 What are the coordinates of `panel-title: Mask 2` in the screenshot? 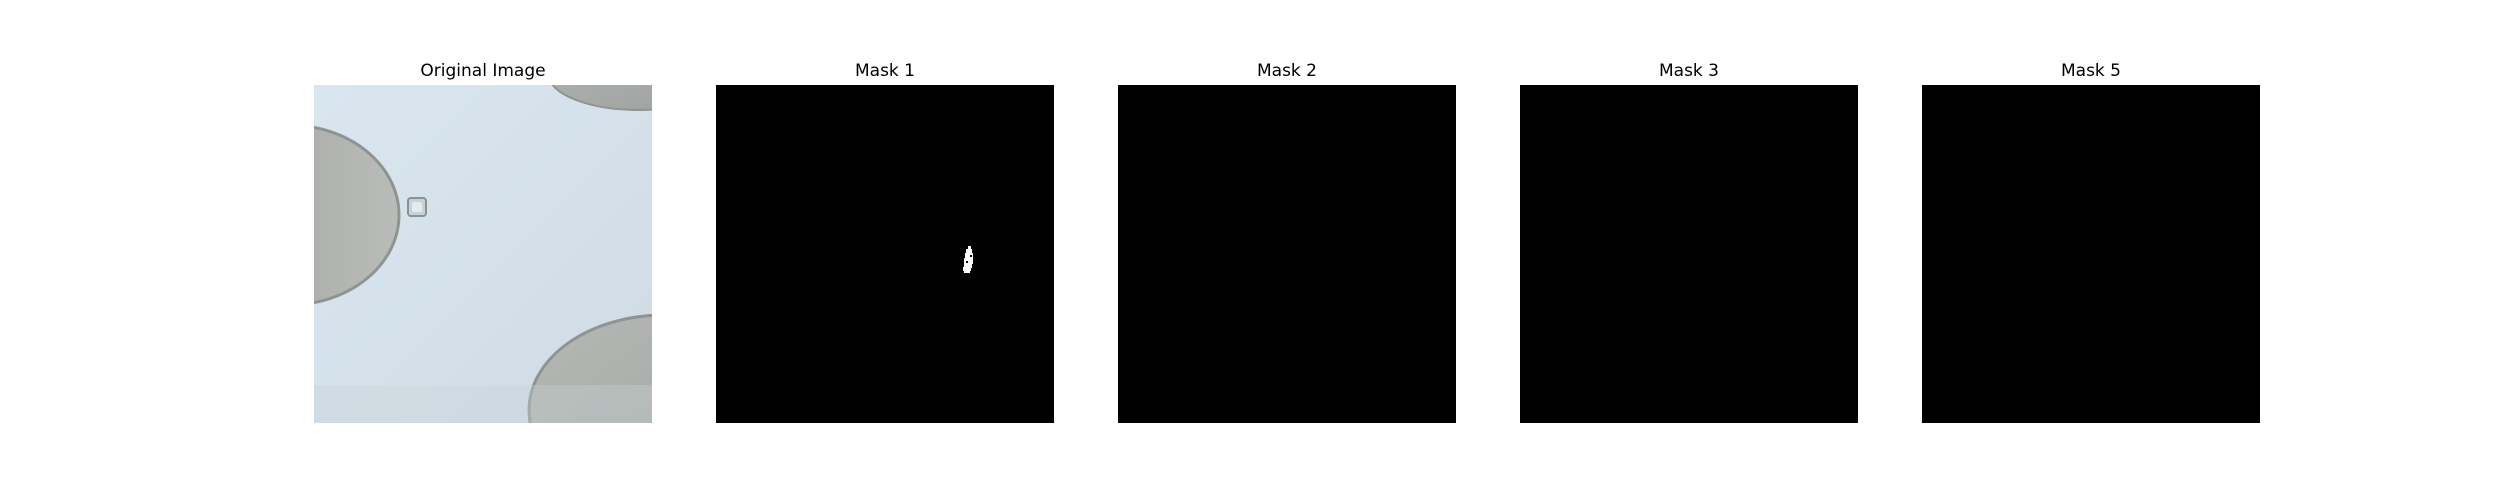 It's located at (1286, 71).